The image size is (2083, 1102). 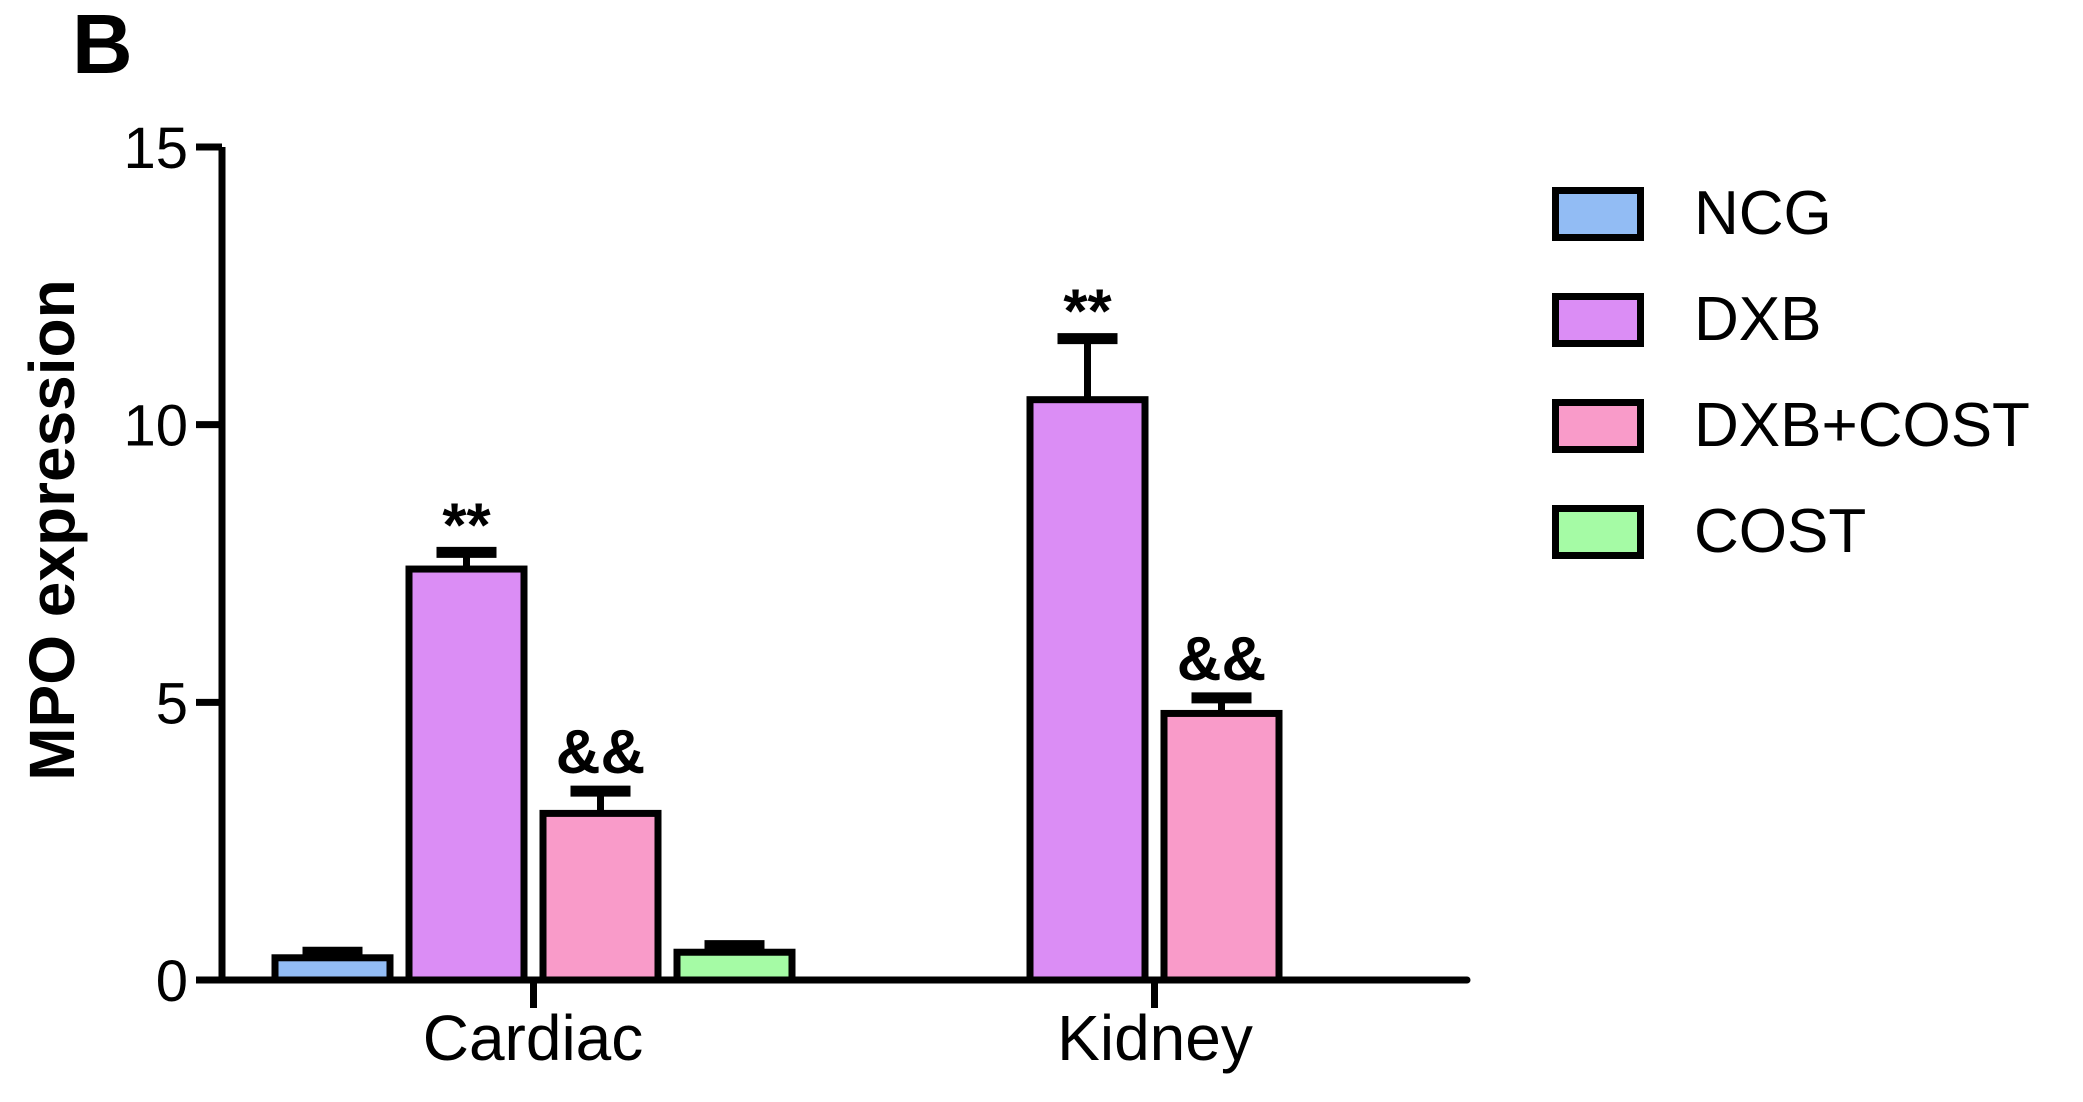 What do you see at coordinates (1598, 532) in the screenshot?
I see `legend-swatch-cost` at bounding box center [1598, 532].